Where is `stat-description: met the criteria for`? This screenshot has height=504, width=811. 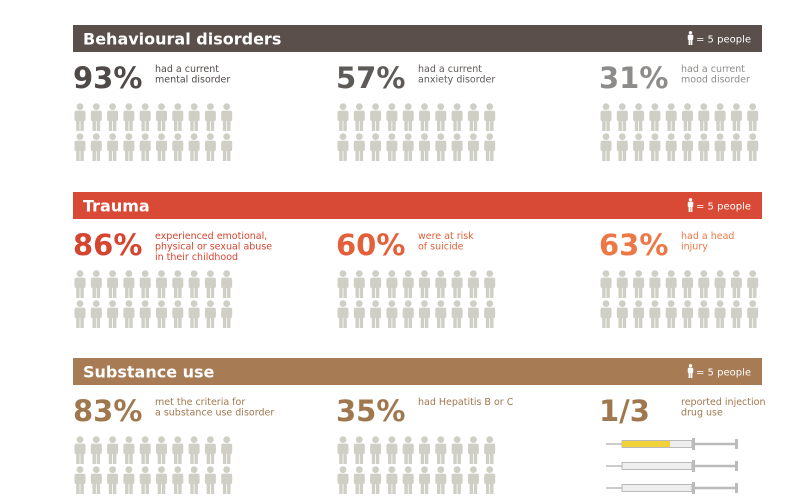 stat-description: met the criteria for is located at coordinates (200, 402).